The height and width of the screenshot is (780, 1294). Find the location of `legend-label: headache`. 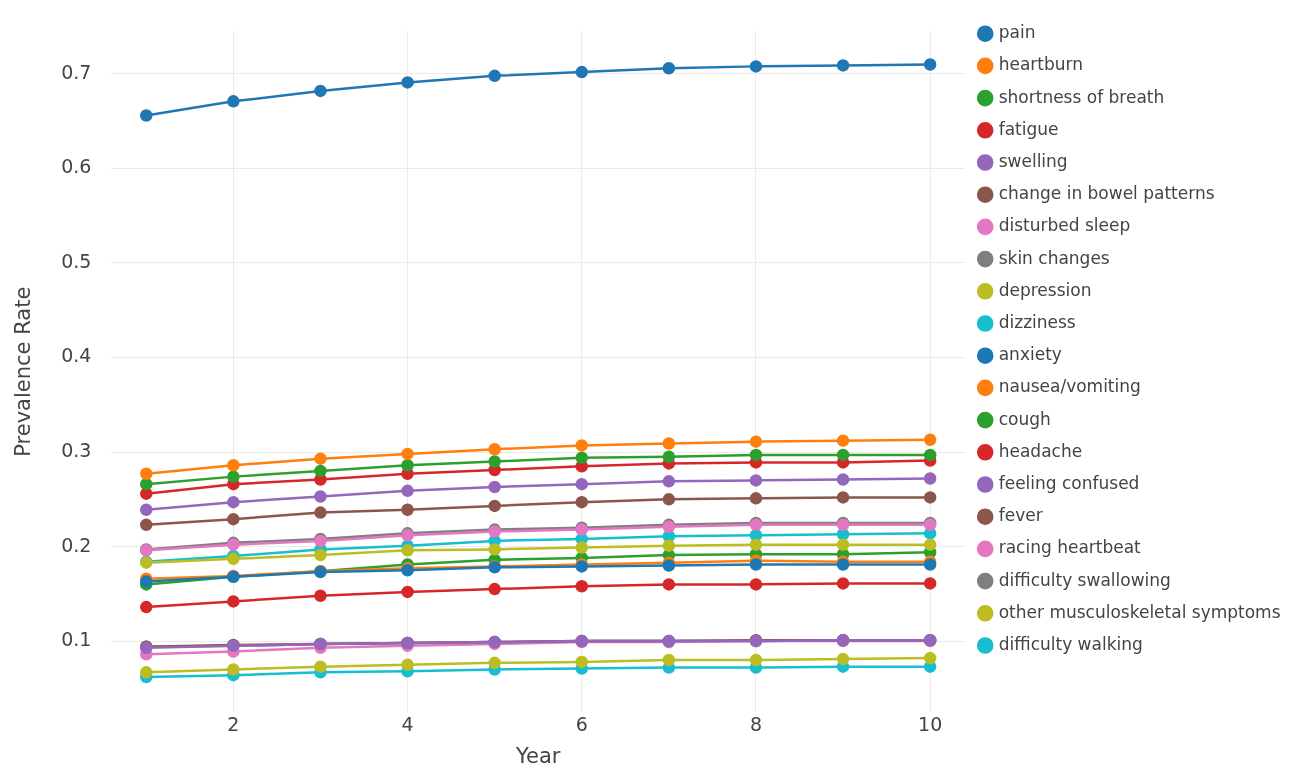

legend-label: headache is located at coordinates (1040, 450).